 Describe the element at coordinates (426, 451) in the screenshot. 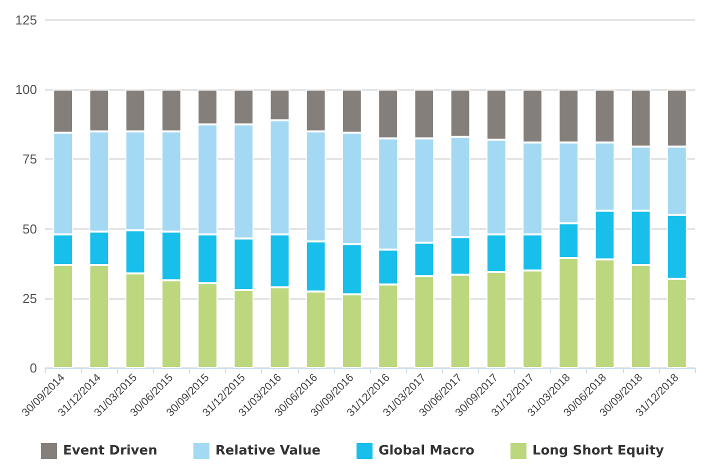

I see `legend-label: Global Macro` at that location.